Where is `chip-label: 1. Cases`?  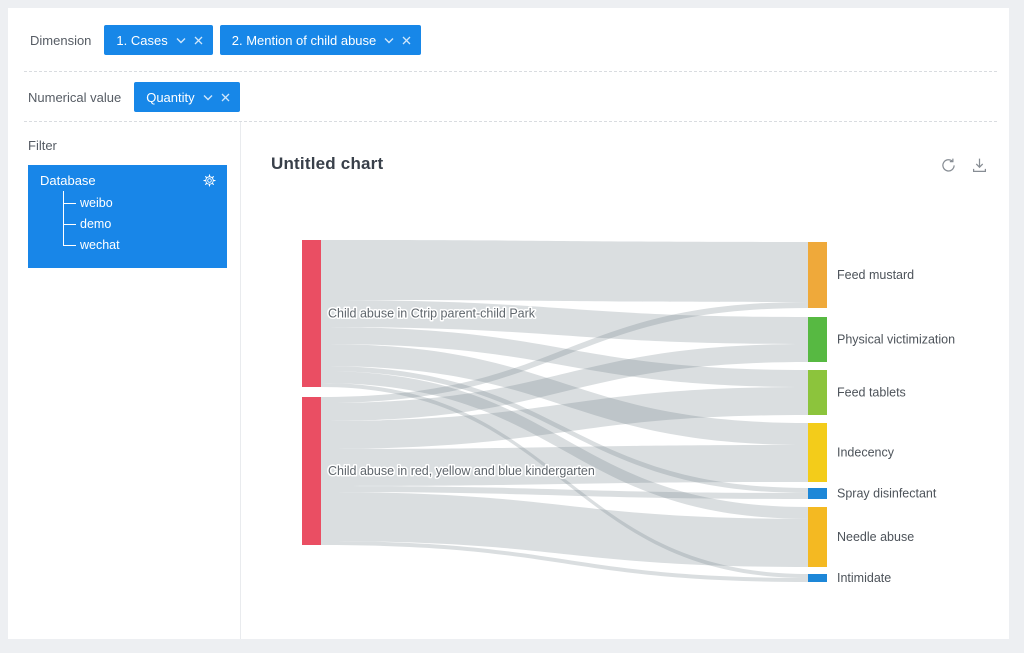 chip-label: 1. Cases is located at coordinates (142, 40).